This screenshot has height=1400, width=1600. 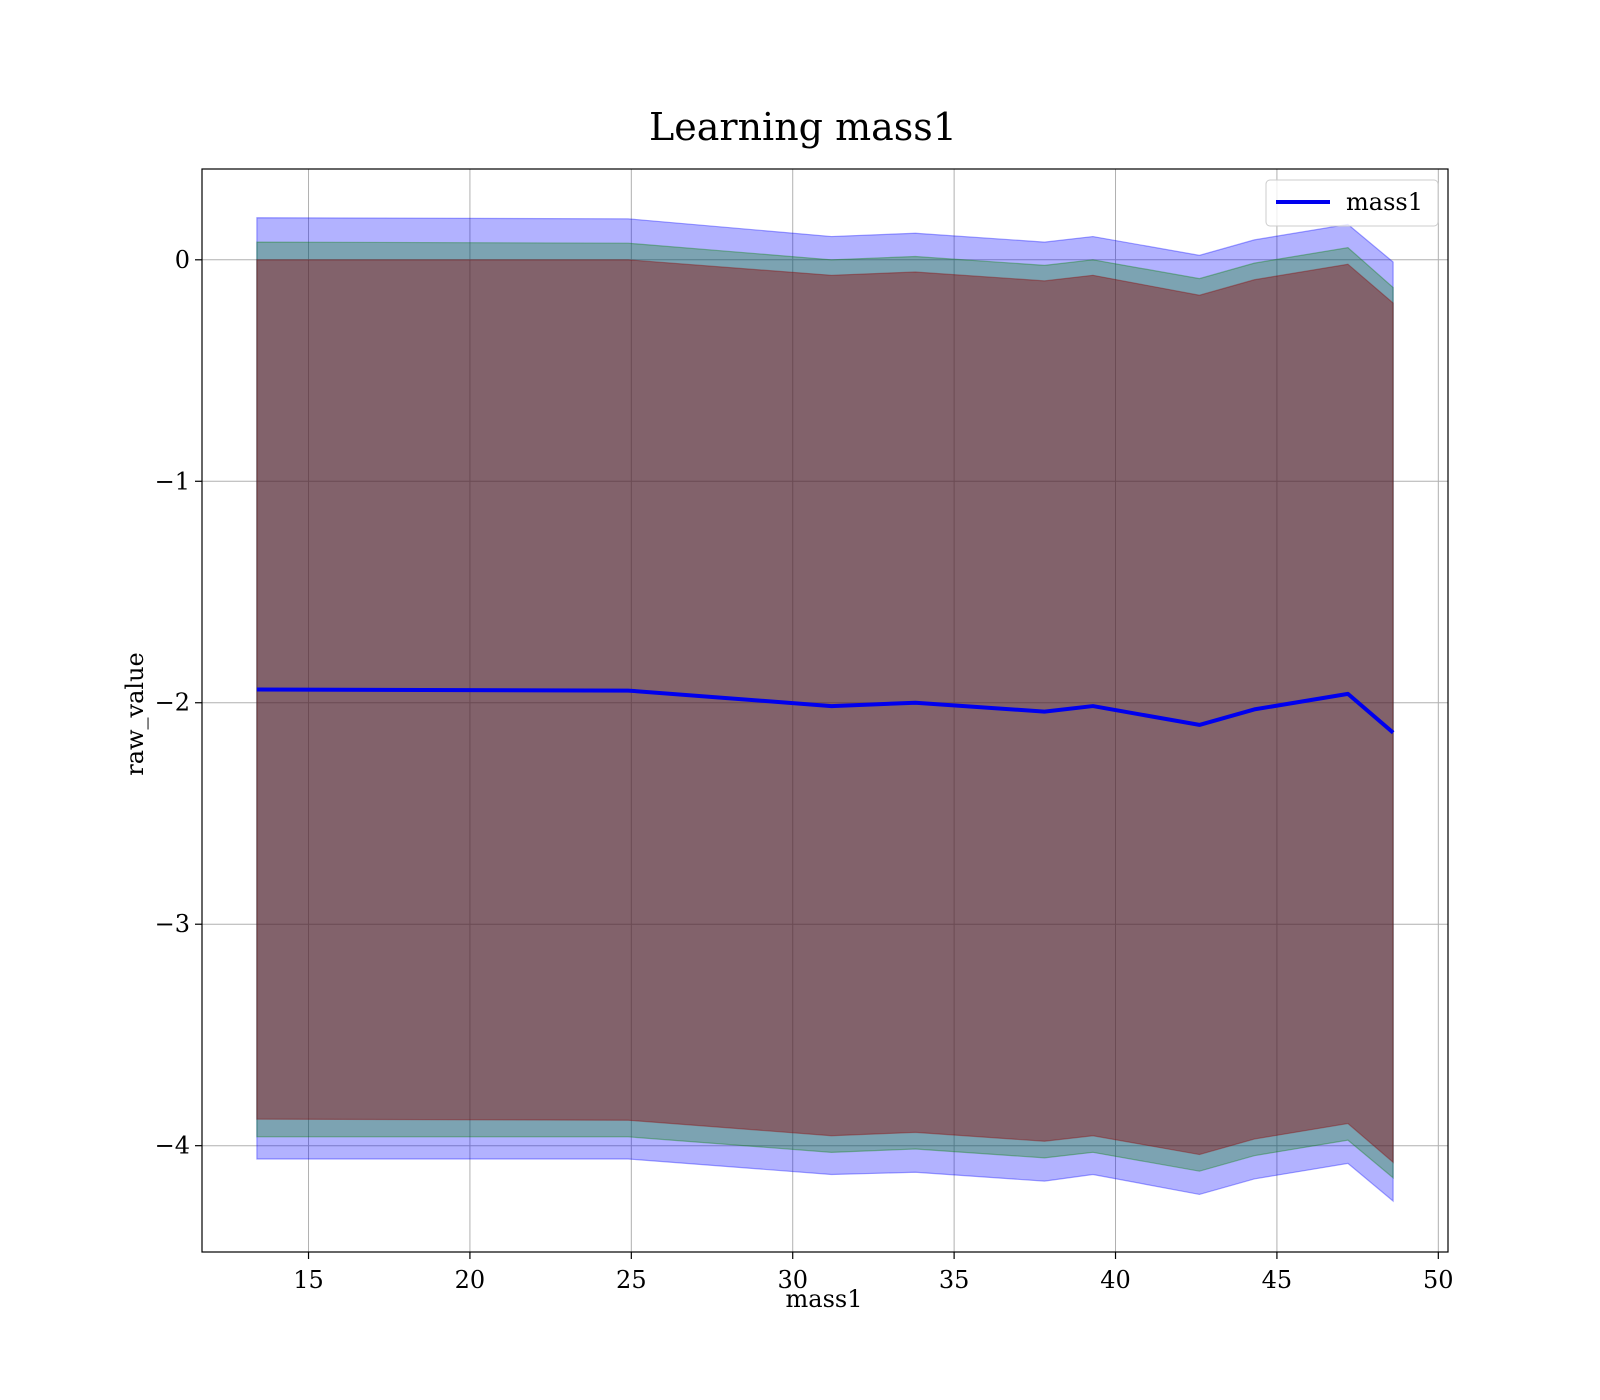 I want to click on x-tick-label: 35, so click(x=954, y=1280).